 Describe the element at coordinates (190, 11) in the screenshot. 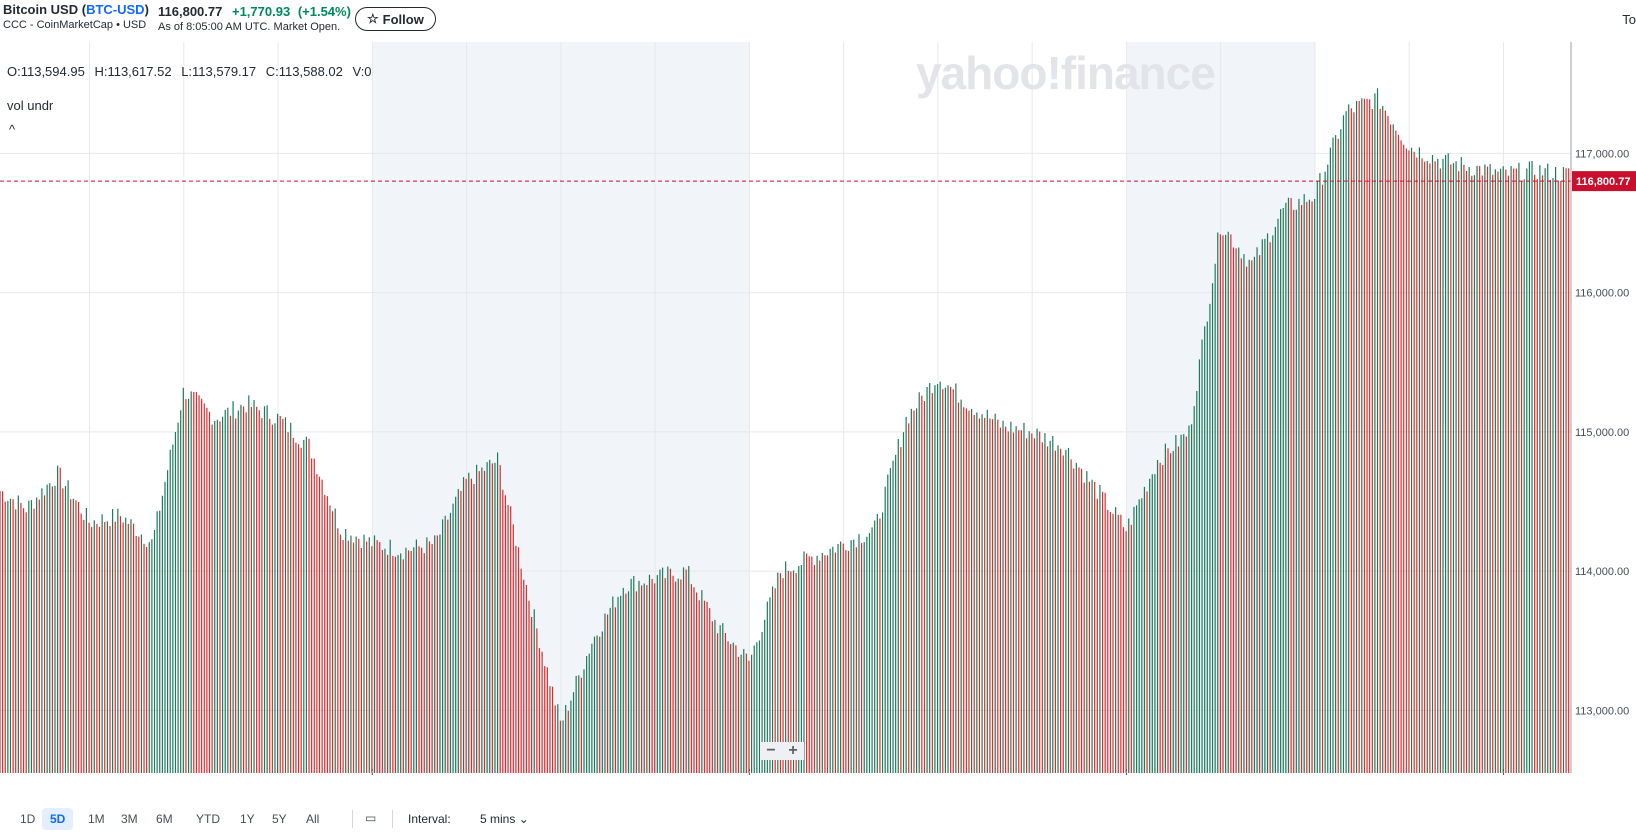

I see `current-price: 116,800.77` at that location.